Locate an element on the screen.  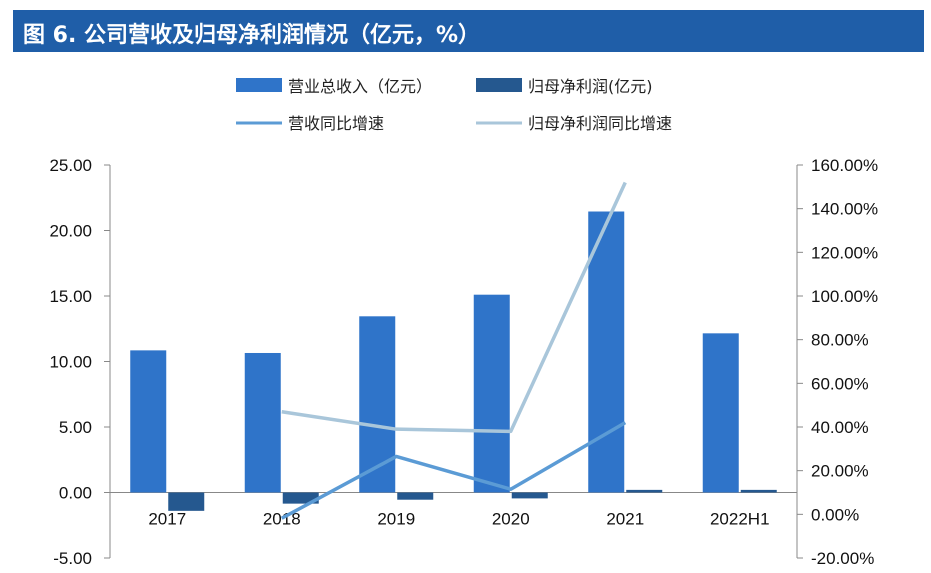
left-axis-tick-label: -5.00 is located at coordinates (72, 558).